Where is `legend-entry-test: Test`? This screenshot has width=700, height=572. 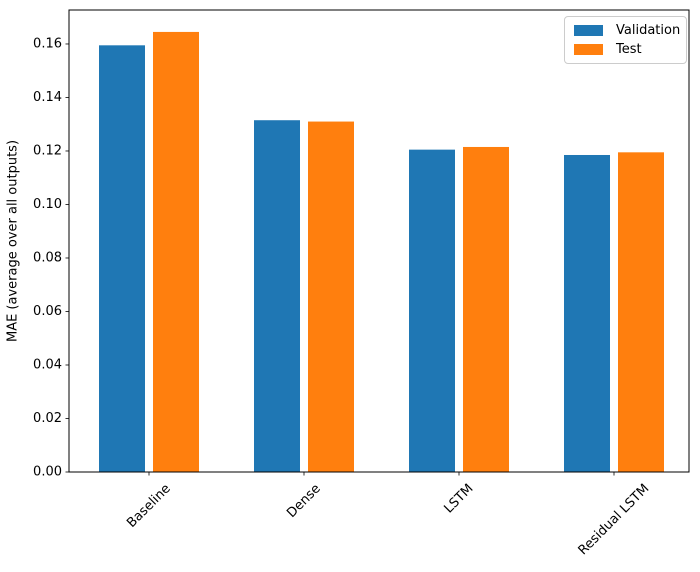 legend-entry-test: Test is located at coordinates (625, 49).